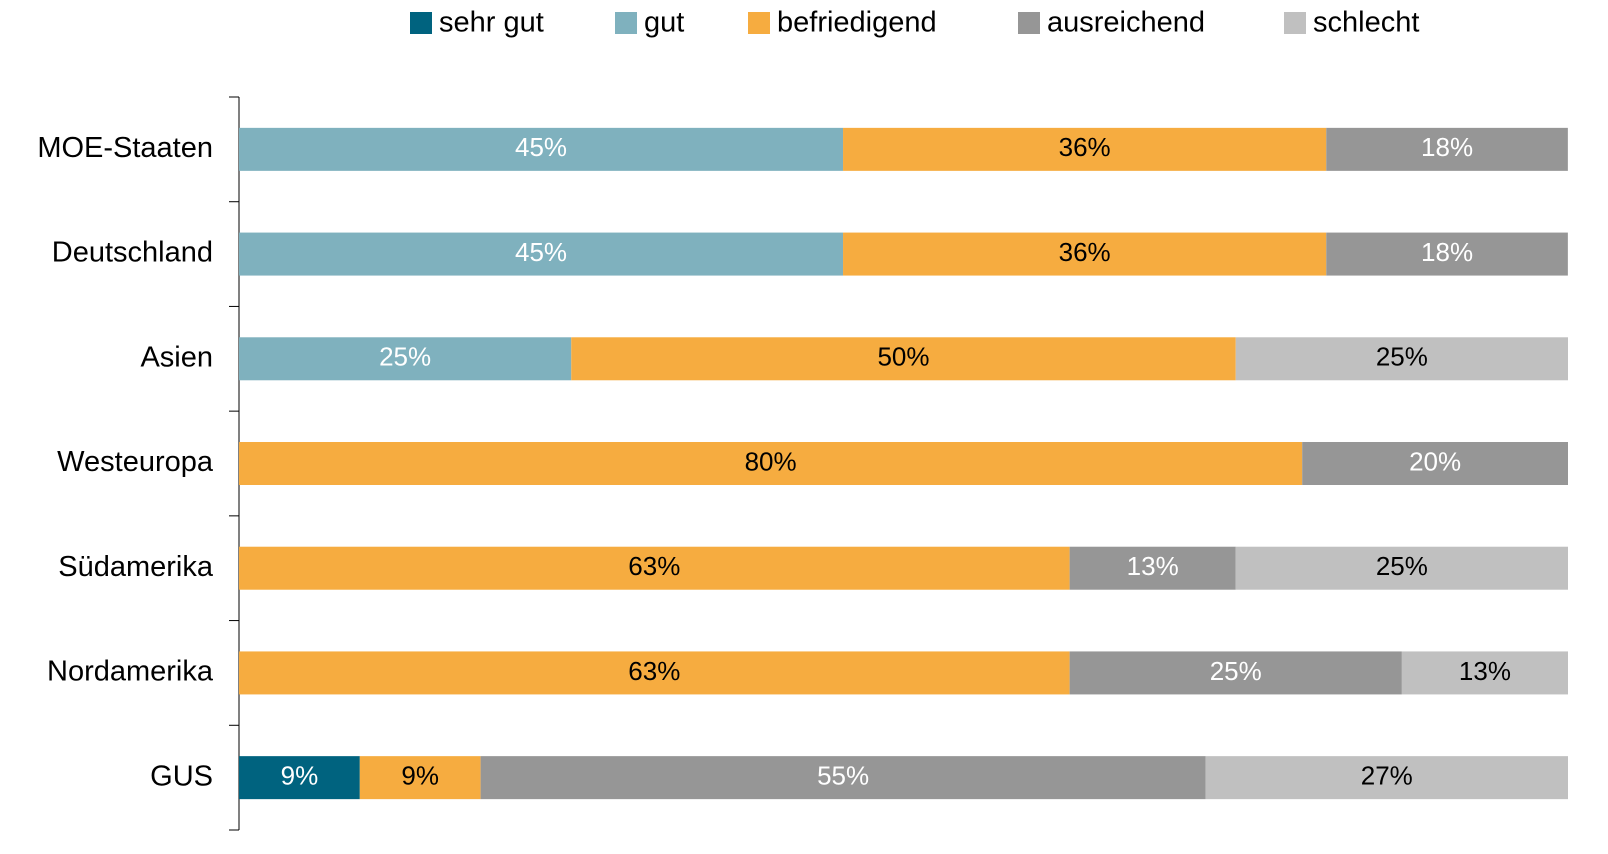  Describe the element at coordinates (181, 776) in the screenshot. I see `category-label: GUS` at that location.